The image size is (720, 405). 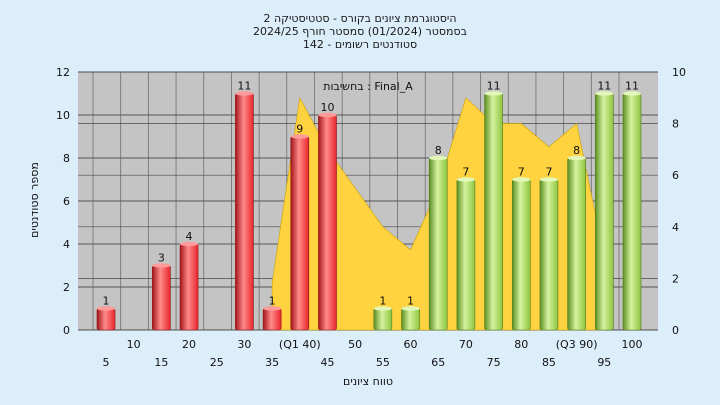 I want to click on y2-tick-label: 0, so click(x=675, y=330).